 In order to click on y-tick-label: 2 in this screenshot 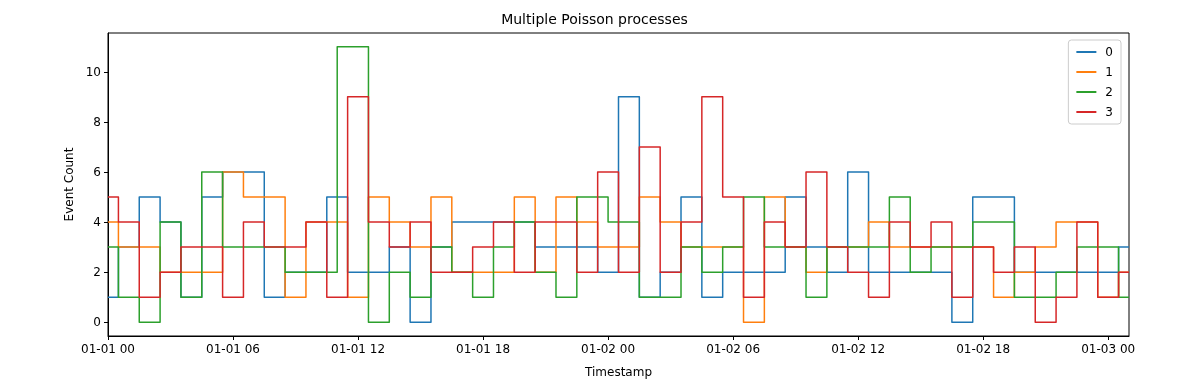, I will do `click(97, 272)`.